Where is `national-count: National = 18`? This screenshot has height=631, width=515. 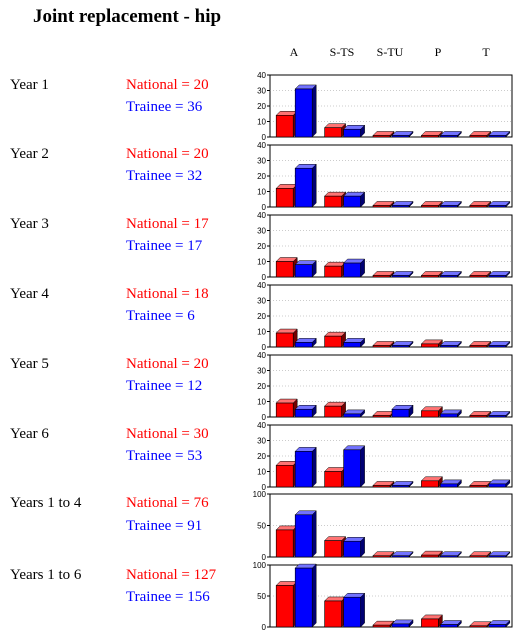
national-count: National = 18 is located at coordinates (167, 294).